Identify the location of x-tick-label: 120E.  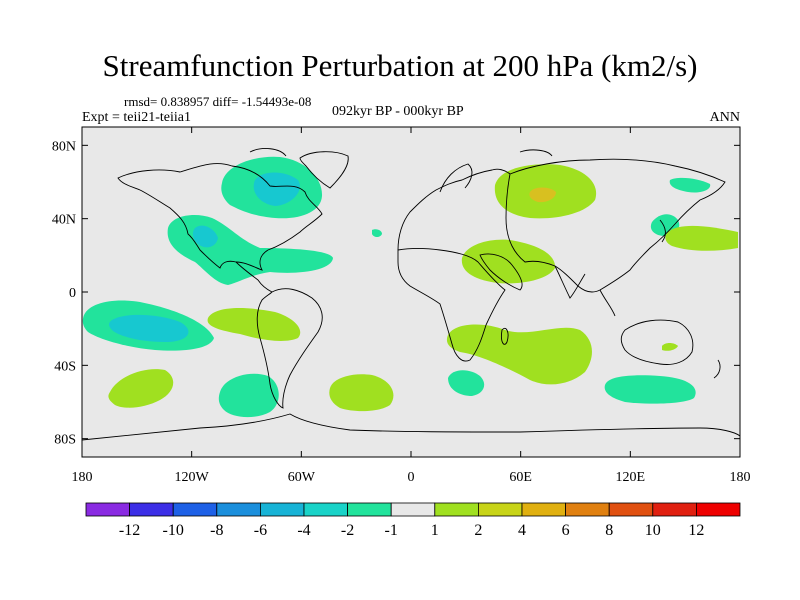
(631, 477).